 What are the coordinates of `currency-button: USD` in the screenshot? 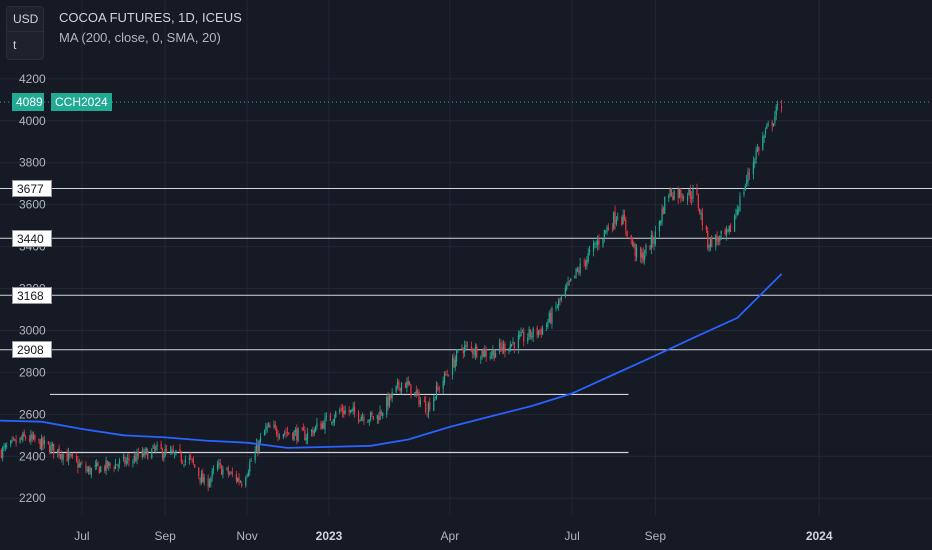 It's located at (25, 19).